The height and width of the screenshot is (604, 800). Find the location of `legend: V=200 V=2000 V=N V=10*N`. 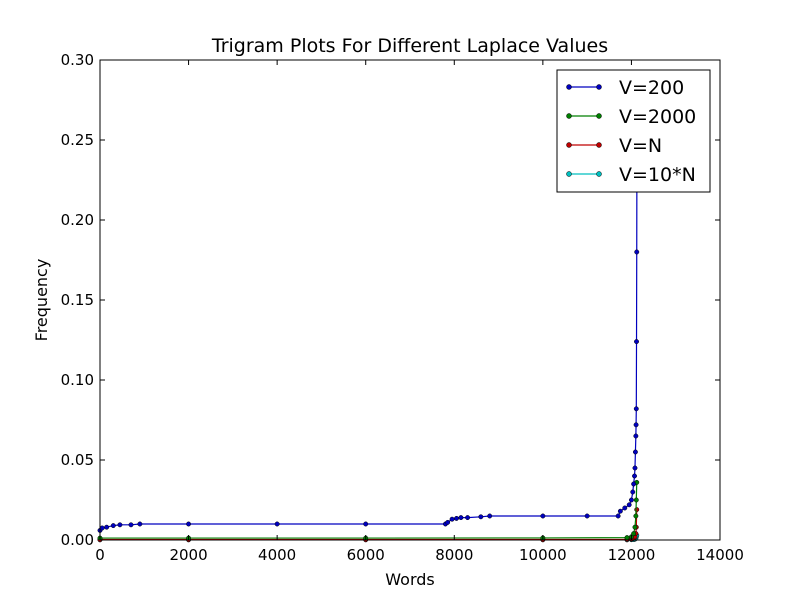

legend: V=200 V=2000 V=N V=10*N is located at coordinates (633, 131).